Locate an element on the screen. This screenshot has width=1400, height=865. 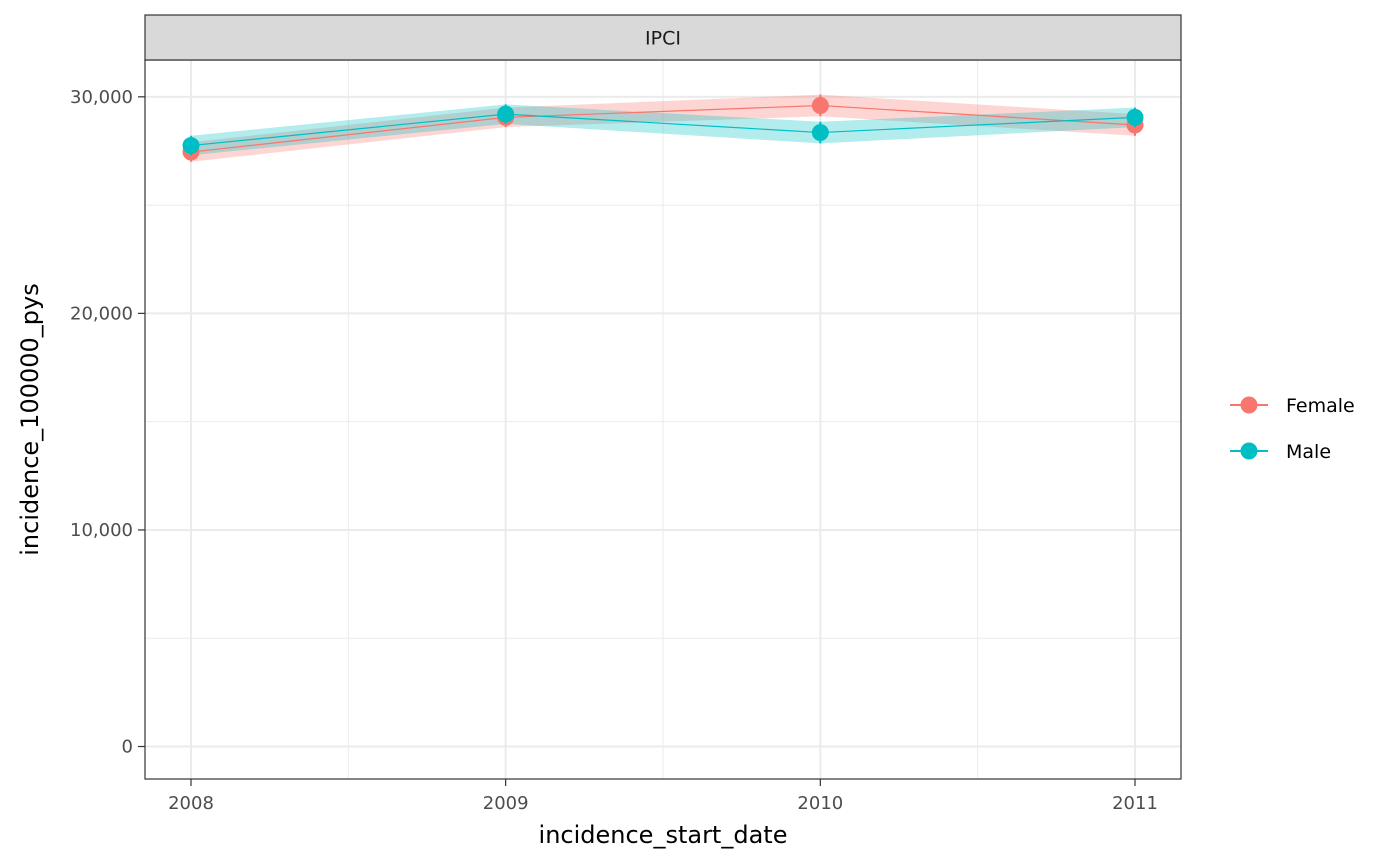
x-axis: 2008 2009 2010 2011 is located at coordinates (663, 796).